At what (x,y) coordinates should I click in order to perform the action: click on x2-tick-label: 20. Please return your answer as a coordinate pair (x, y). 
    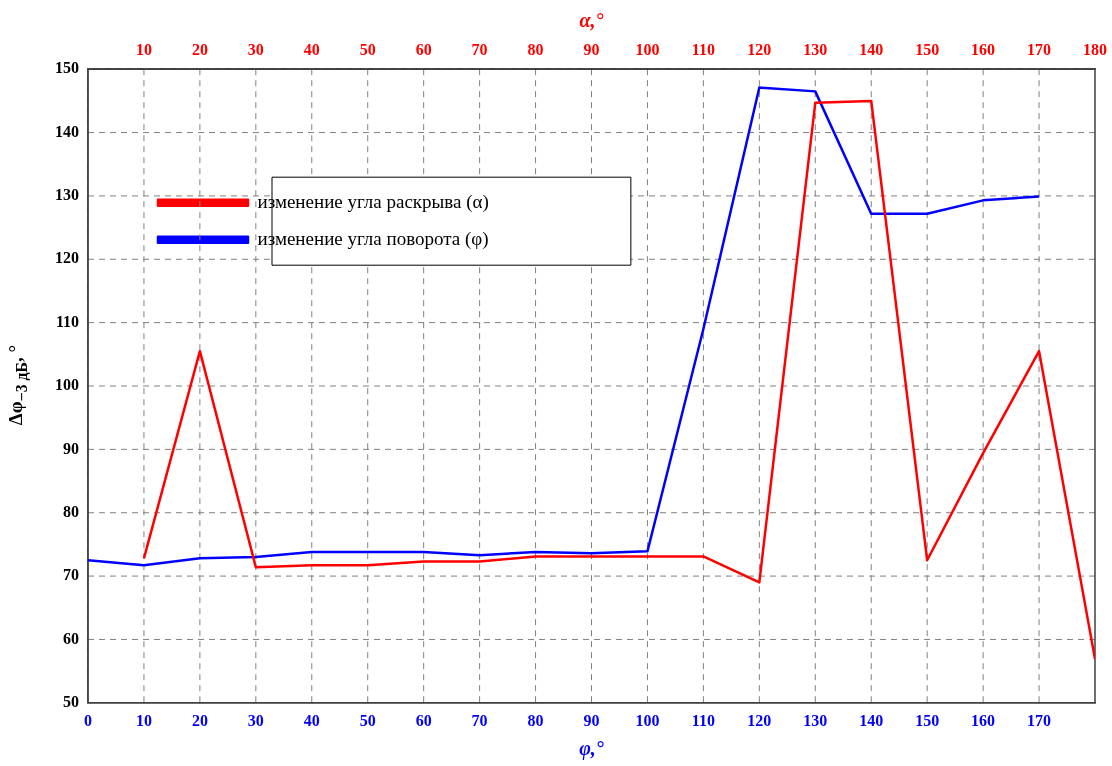
    Looking at the image, I should click on (199, 49).